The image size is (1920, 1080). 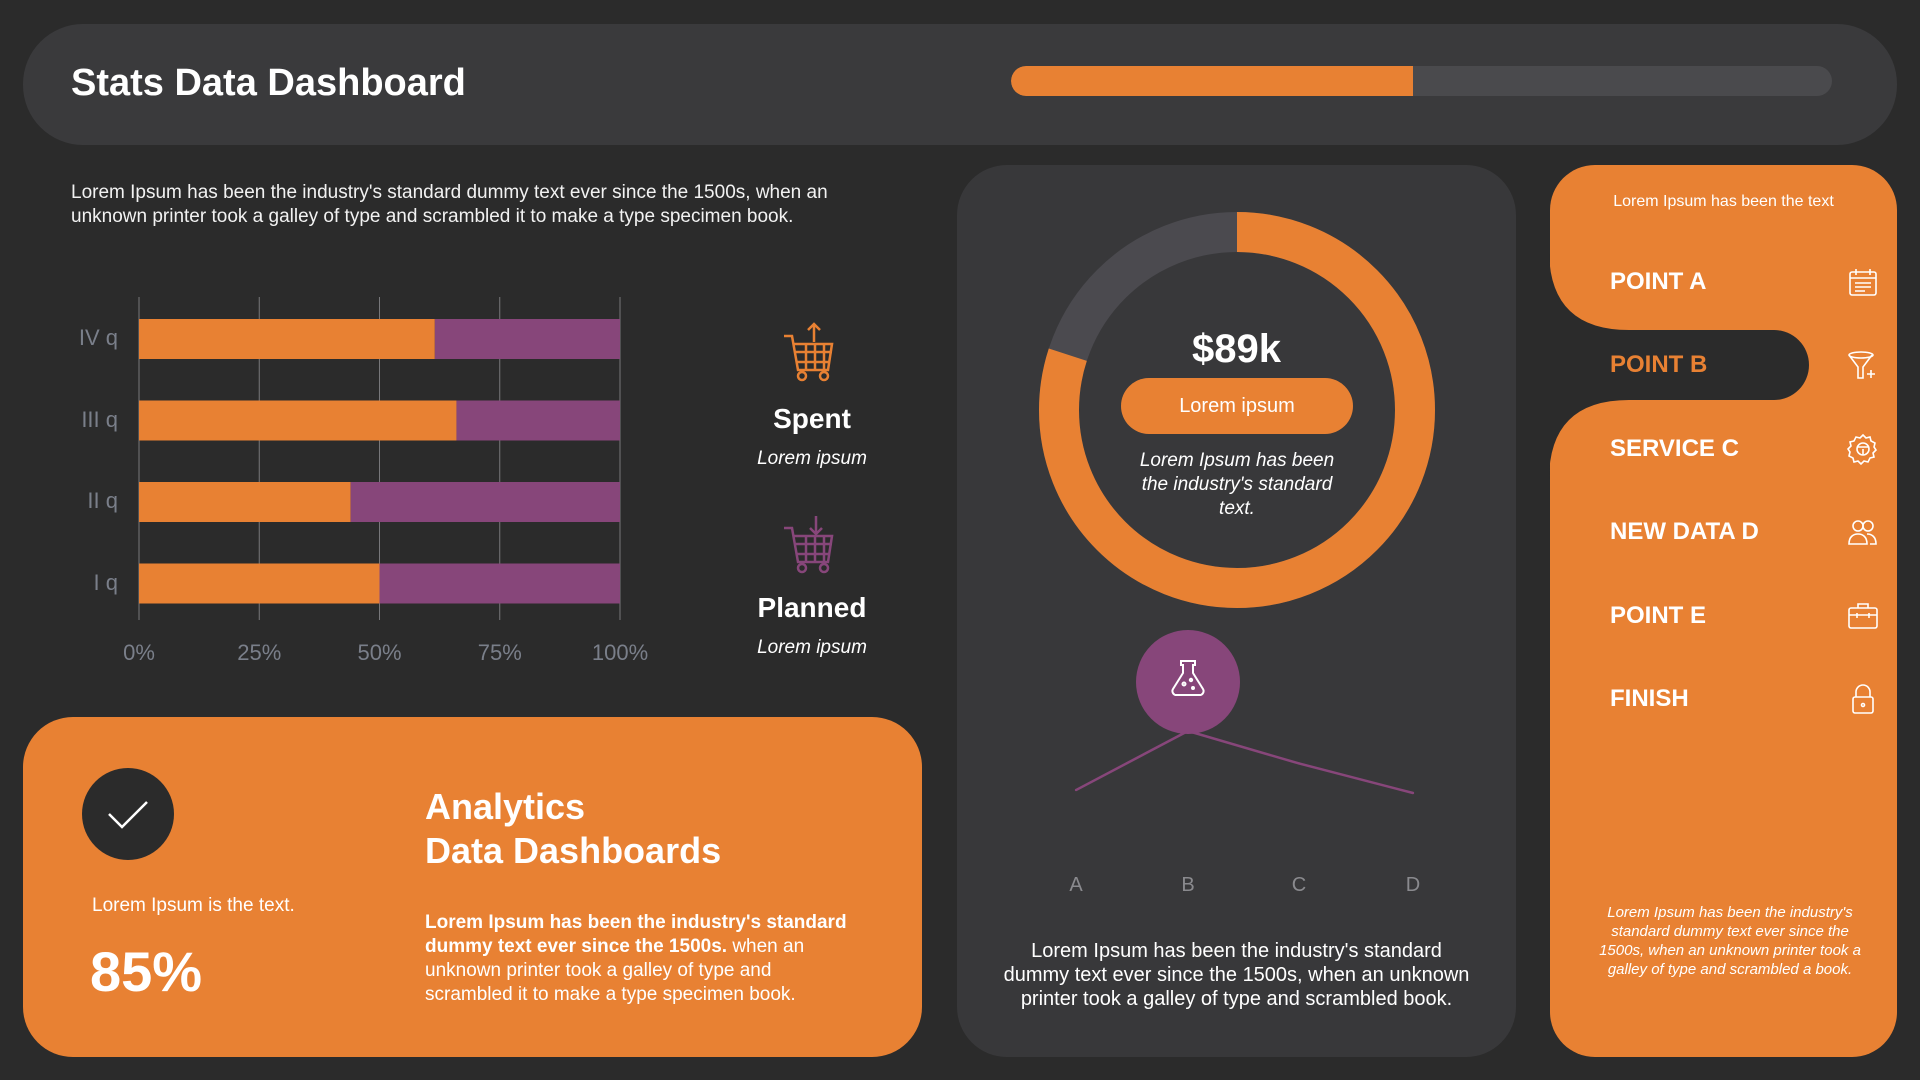 I want to click on nav-item-service-c: SERVICE C, so click(x=1745, y=449).